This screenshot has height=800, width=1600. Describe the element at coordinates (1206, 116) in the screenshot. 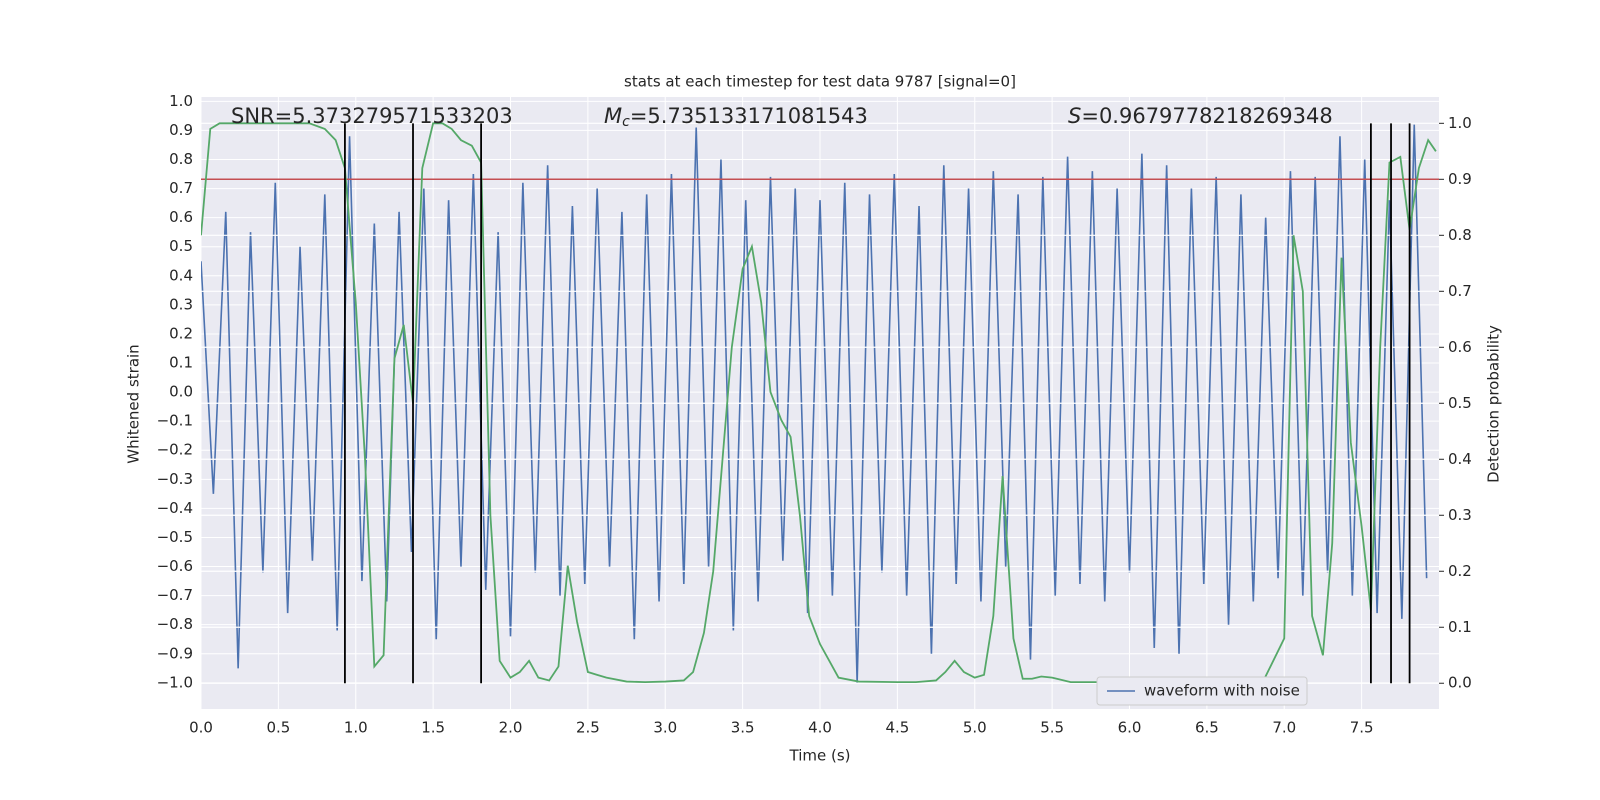

I see `annotation-text: =0.9679778218269348` at that location.